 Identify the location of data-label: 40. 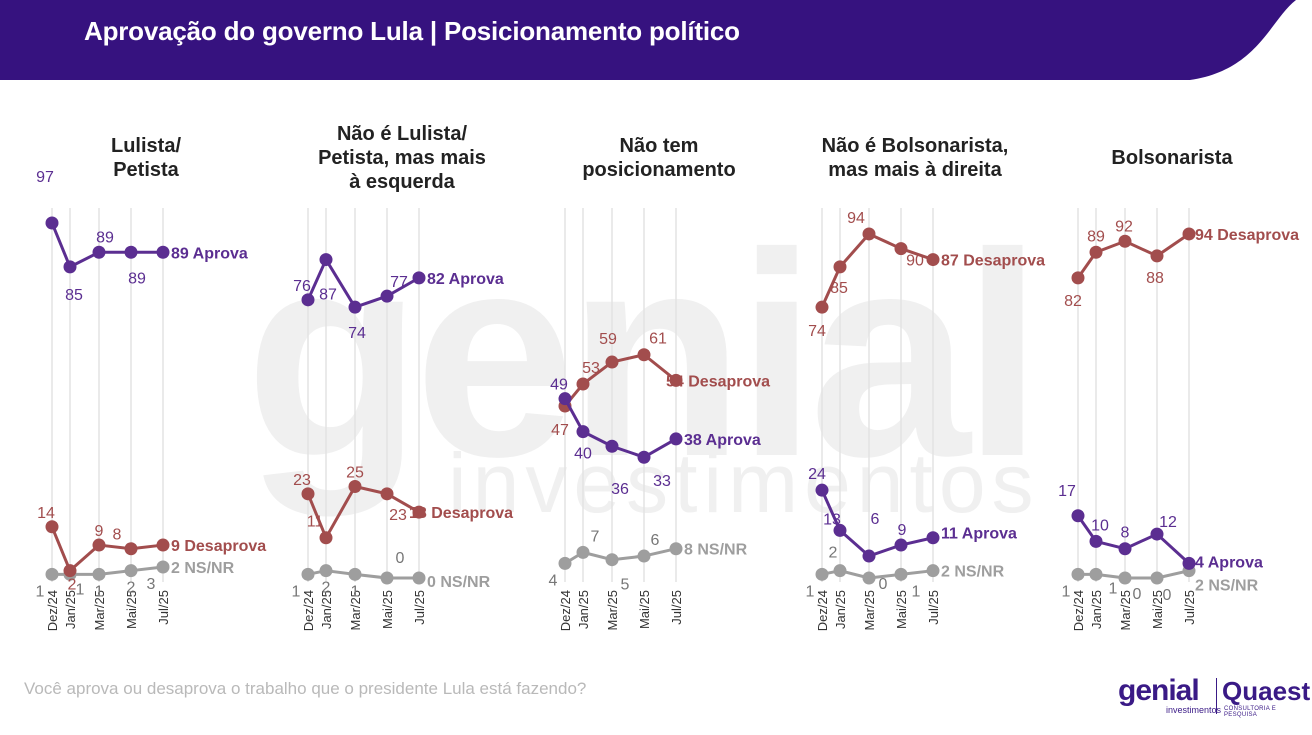
(583, 454).